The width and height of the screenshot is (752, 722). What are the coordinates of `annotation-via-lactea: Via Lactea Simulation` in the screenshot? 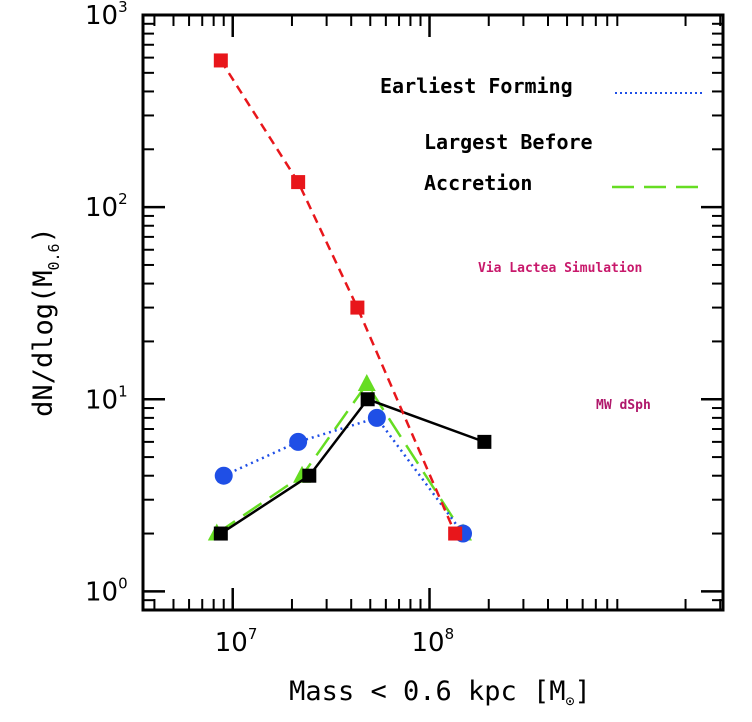 It's located at (560, 268).